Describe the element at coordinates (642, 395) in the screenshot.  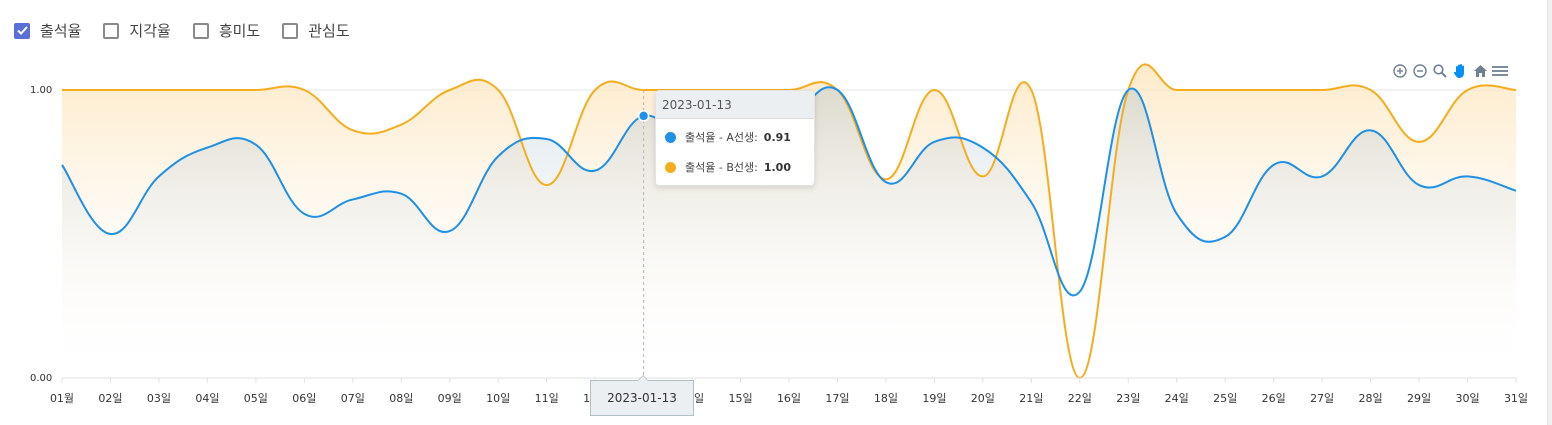
I see `xaxis-tooltip: 2023-01-13` at that location.